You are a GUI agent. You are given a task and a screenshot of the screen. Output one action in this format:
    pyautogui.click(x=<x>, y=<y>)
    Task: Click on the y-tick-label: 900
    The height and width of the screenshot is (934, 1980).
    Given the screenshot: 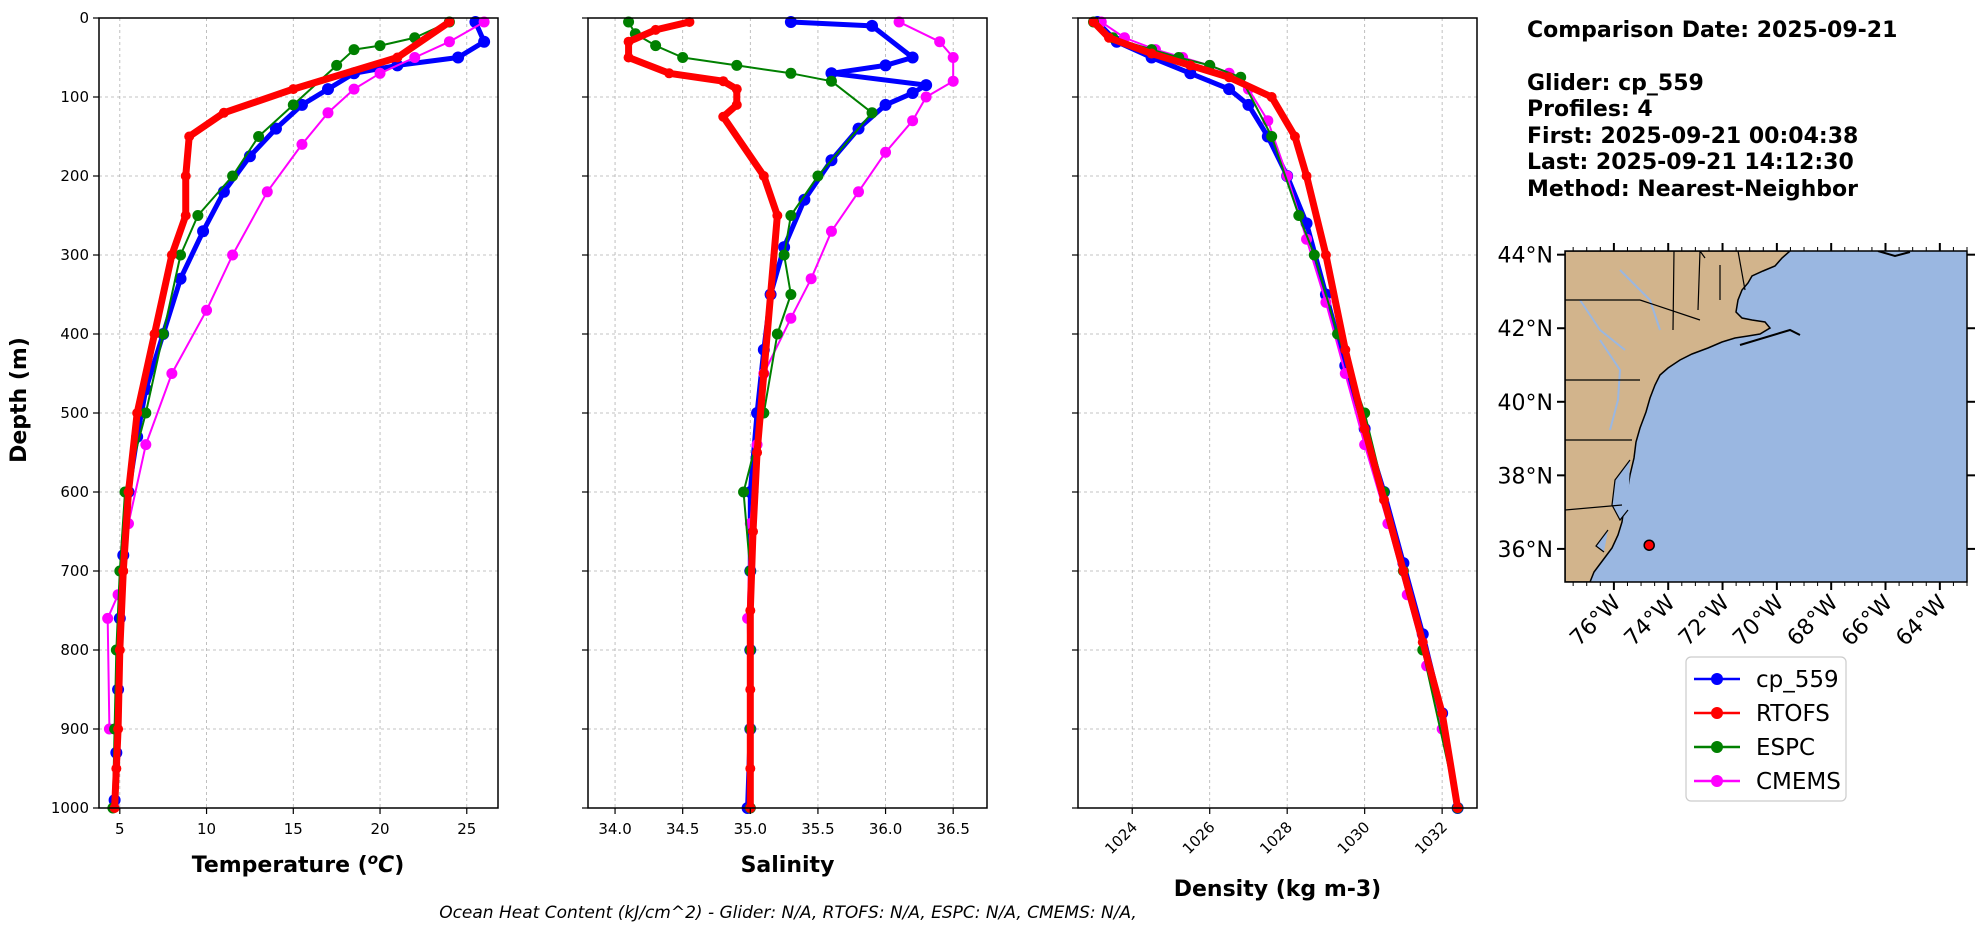 What is the action you would take?
    pyautogui.click(x=74, y=729)
    